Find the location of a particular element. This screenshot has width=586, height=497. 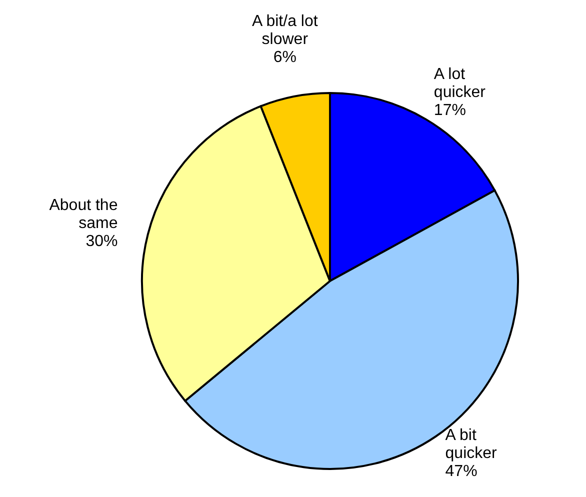

slice-label: A bit/a lot slower is located at coordinates (285, 30).